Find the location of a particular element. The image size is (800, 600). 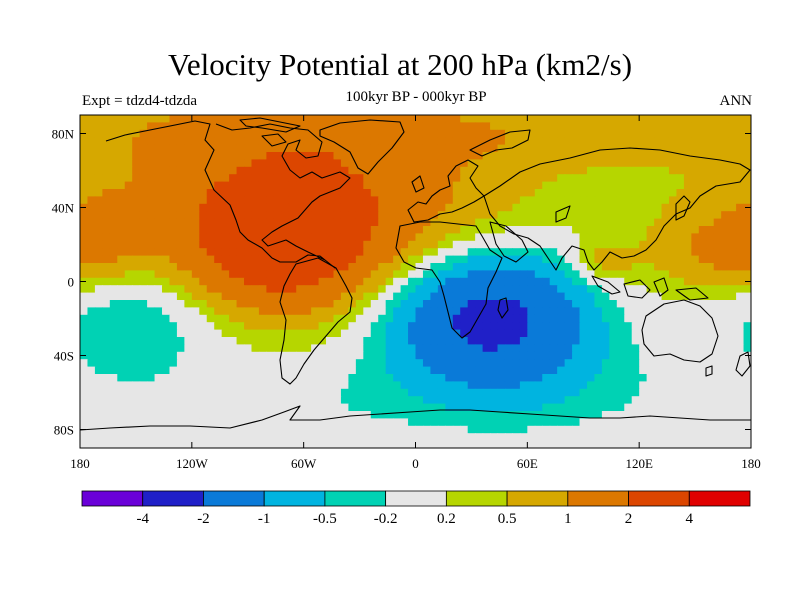

coast-antarctica is located at coordinates (415, 418).